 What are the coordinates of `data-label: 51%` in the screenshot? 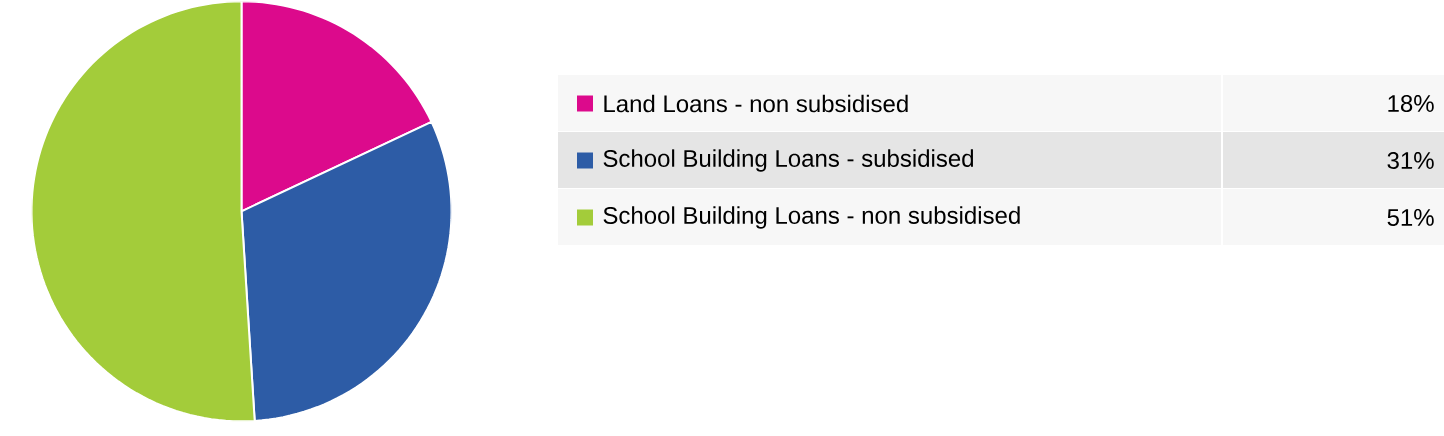 It's located at (1410, 217).